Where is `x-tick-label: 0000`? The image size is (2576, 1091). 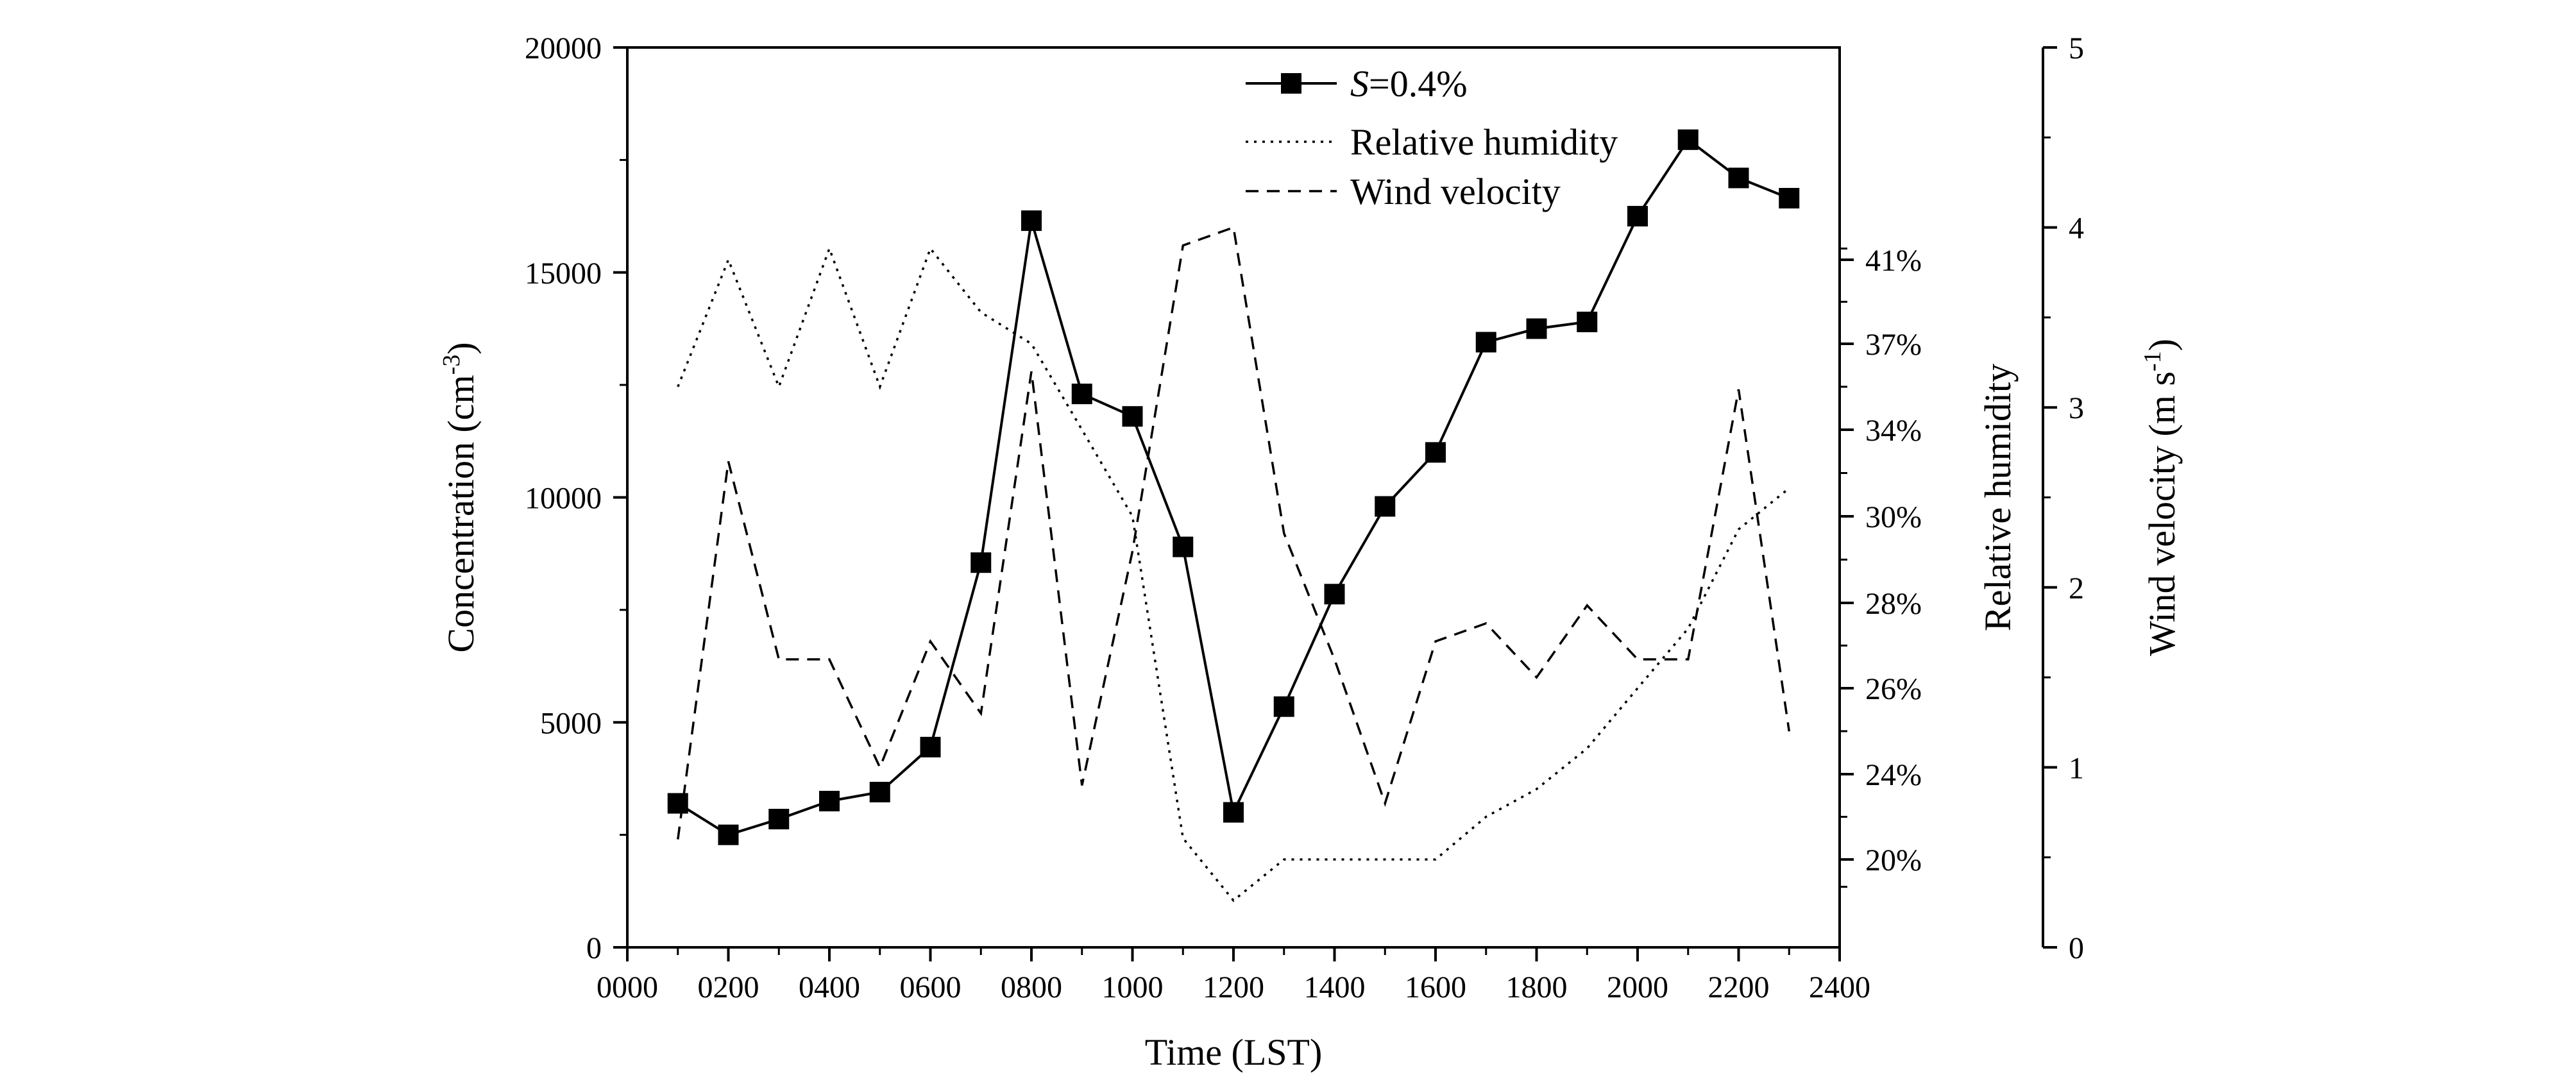
x-tick-label: 0000 is located at coordinates (627, 987).